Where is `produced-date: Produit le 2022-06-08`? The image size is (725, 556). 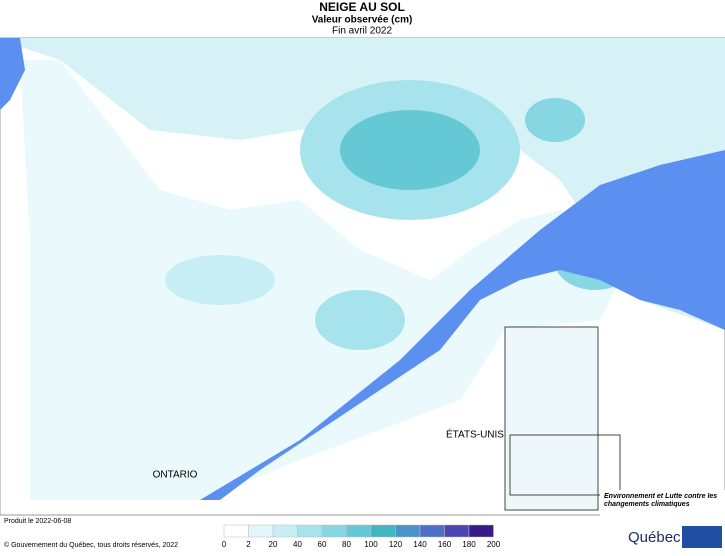
produced-date: Produit le 2022-06-08 is located at coordinates (37, 521).